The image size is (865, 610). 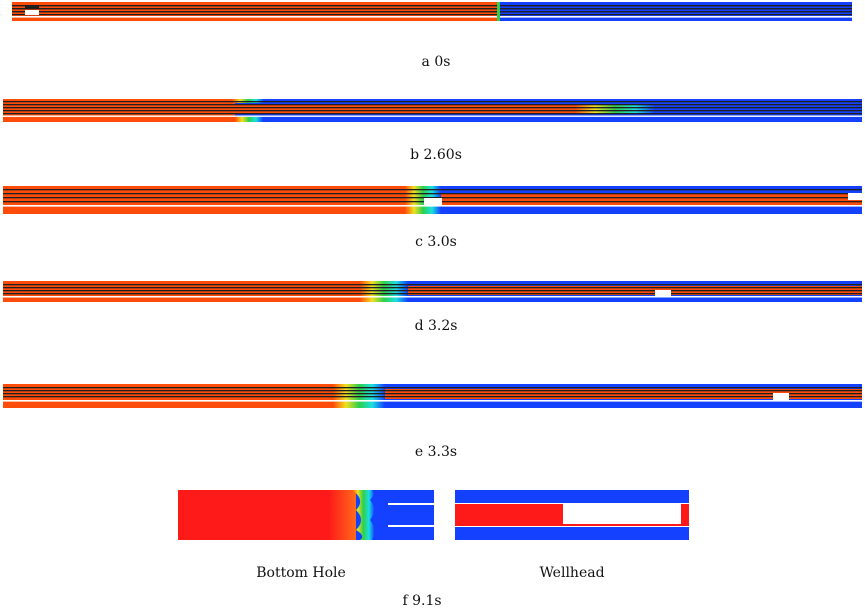 What do you see at coordinates (432, 11) in the screenshot?
I see `panel-a-pipe` at bounding box center [432, 11].